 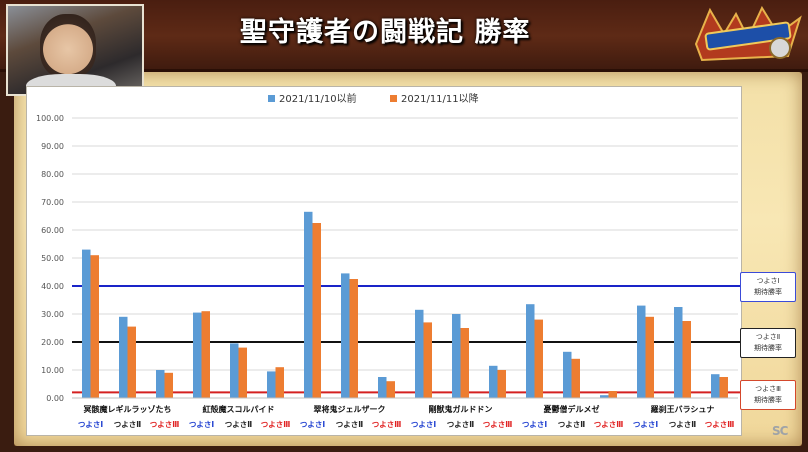 What do you see at coordinates (55, 398) in the screenshot?
I see `y-tick-label: 0.00` at bounding box center [55, 398].